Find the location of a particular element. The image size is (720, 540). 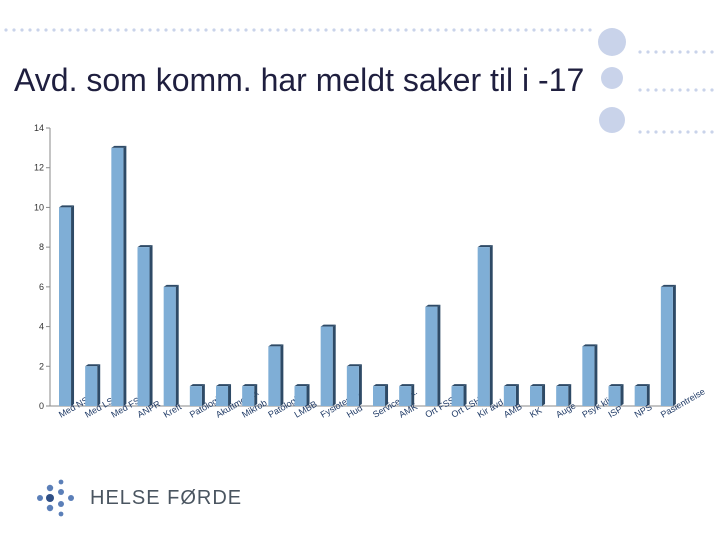

y-tick-label: 0 is located at coordinates (41, 406).